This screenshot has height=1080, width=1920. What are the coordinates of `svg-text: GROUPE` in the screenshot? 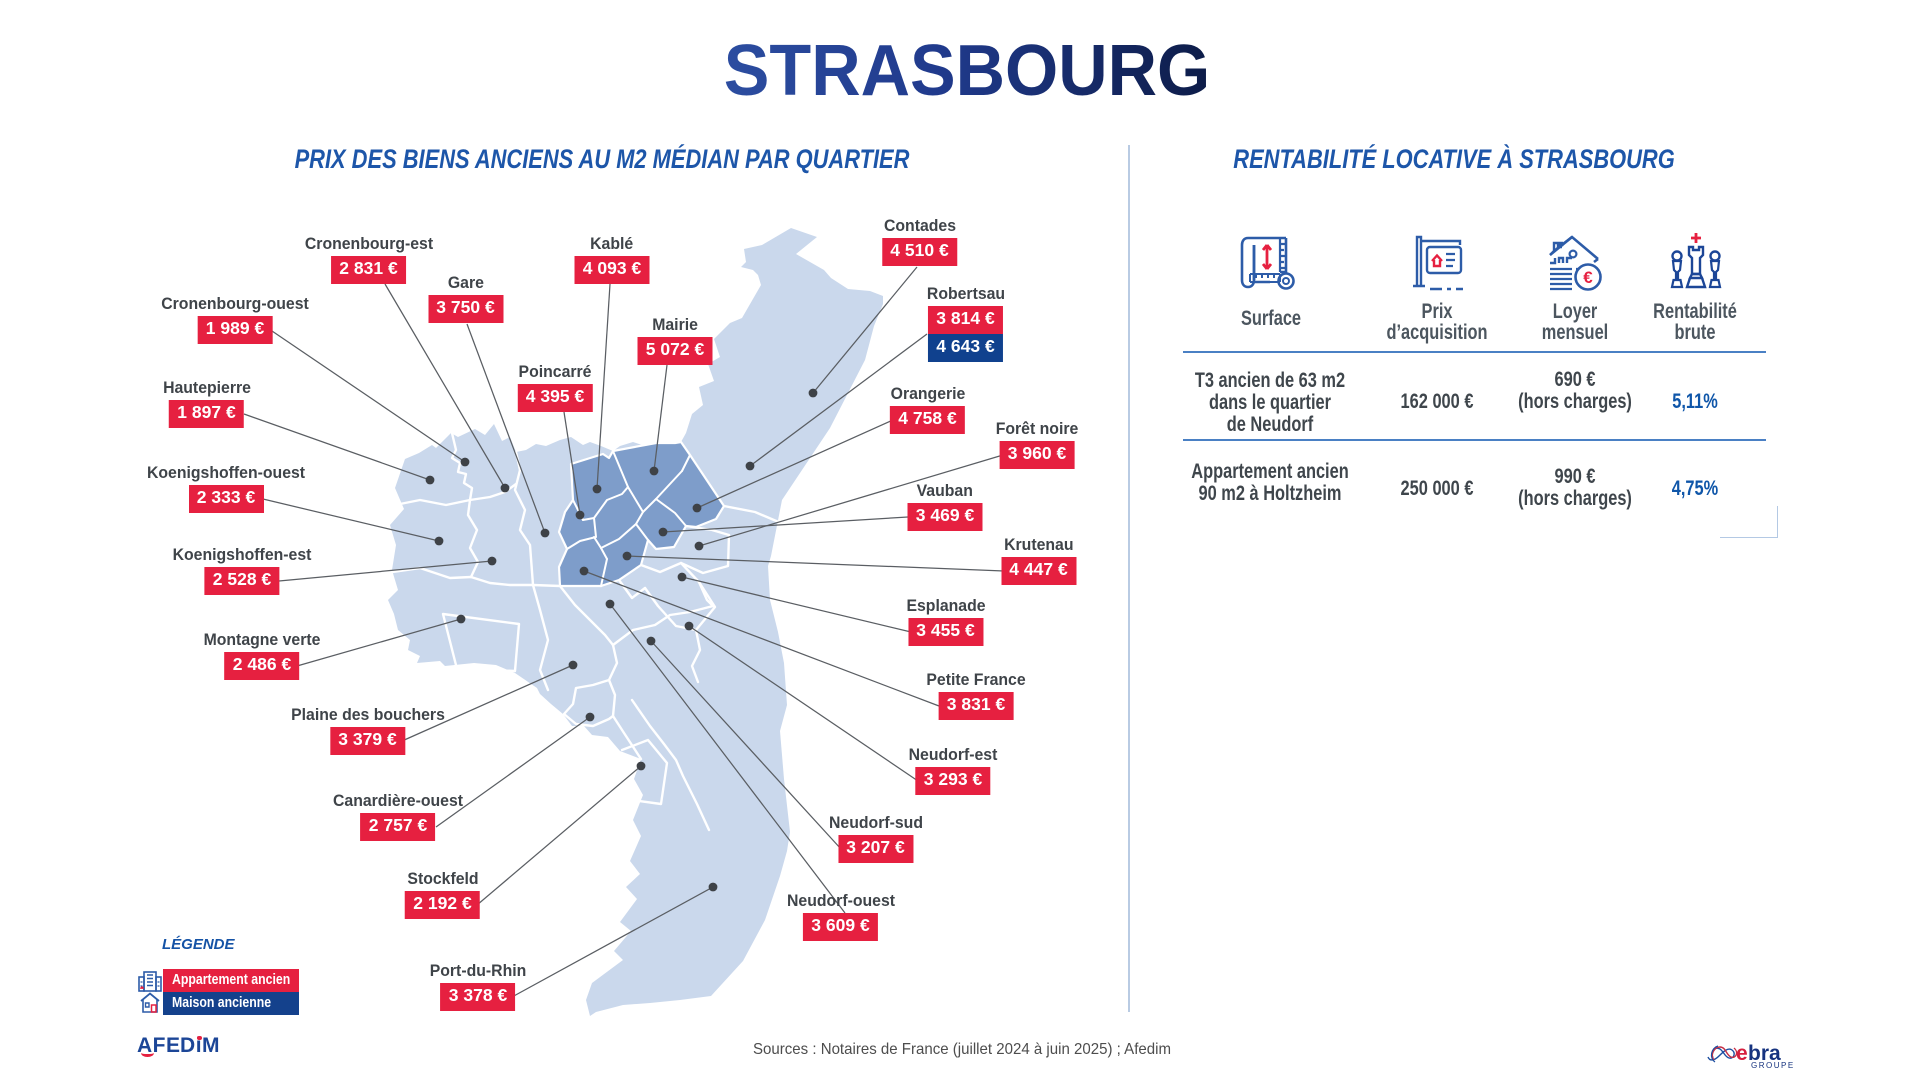 It's located at (1773, 1065).